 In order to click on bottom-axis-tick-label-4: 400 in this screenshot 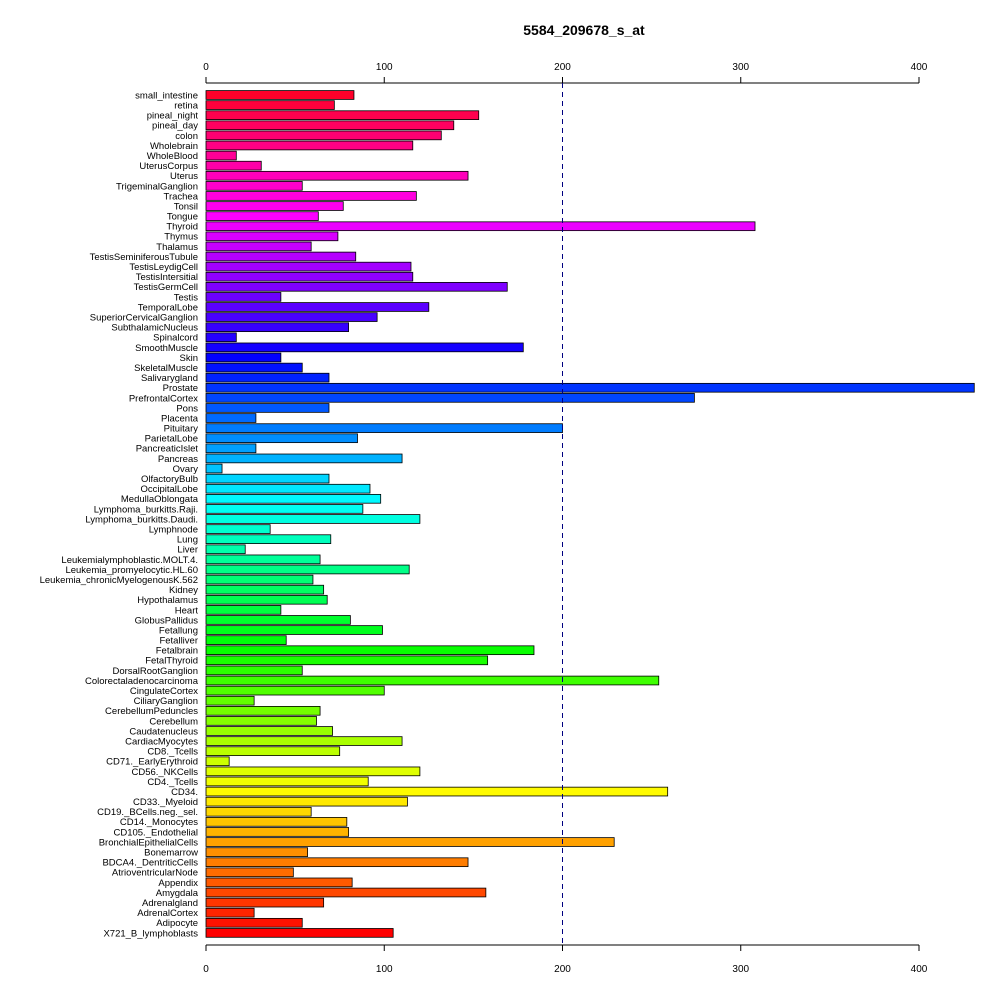, I will do `click(919, 969)`.